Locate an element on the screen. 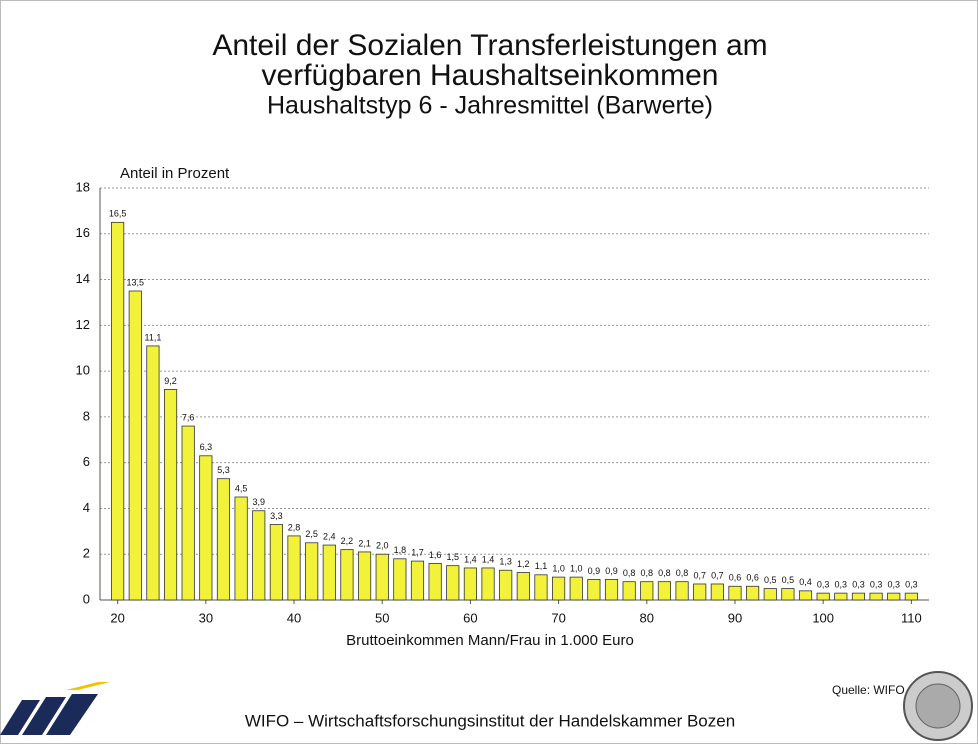 This screenshot has width=978, height=744. value-label: 16,5 is located at coordinates (118, 214).